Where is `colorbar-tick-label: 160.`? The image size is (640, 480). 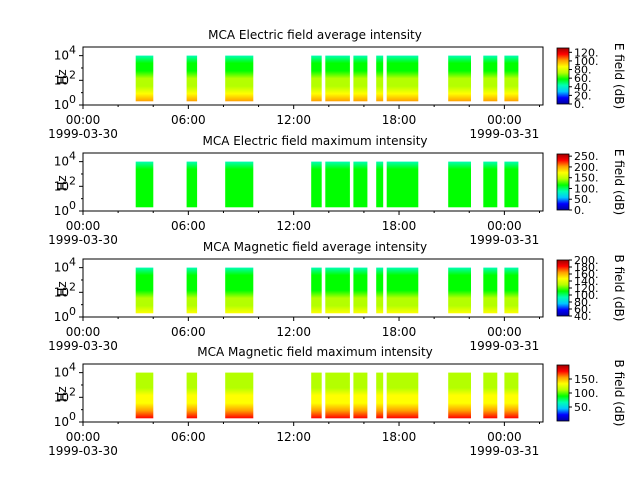
colorbar-tick-label: 160. is located at coordinates (586, 274).